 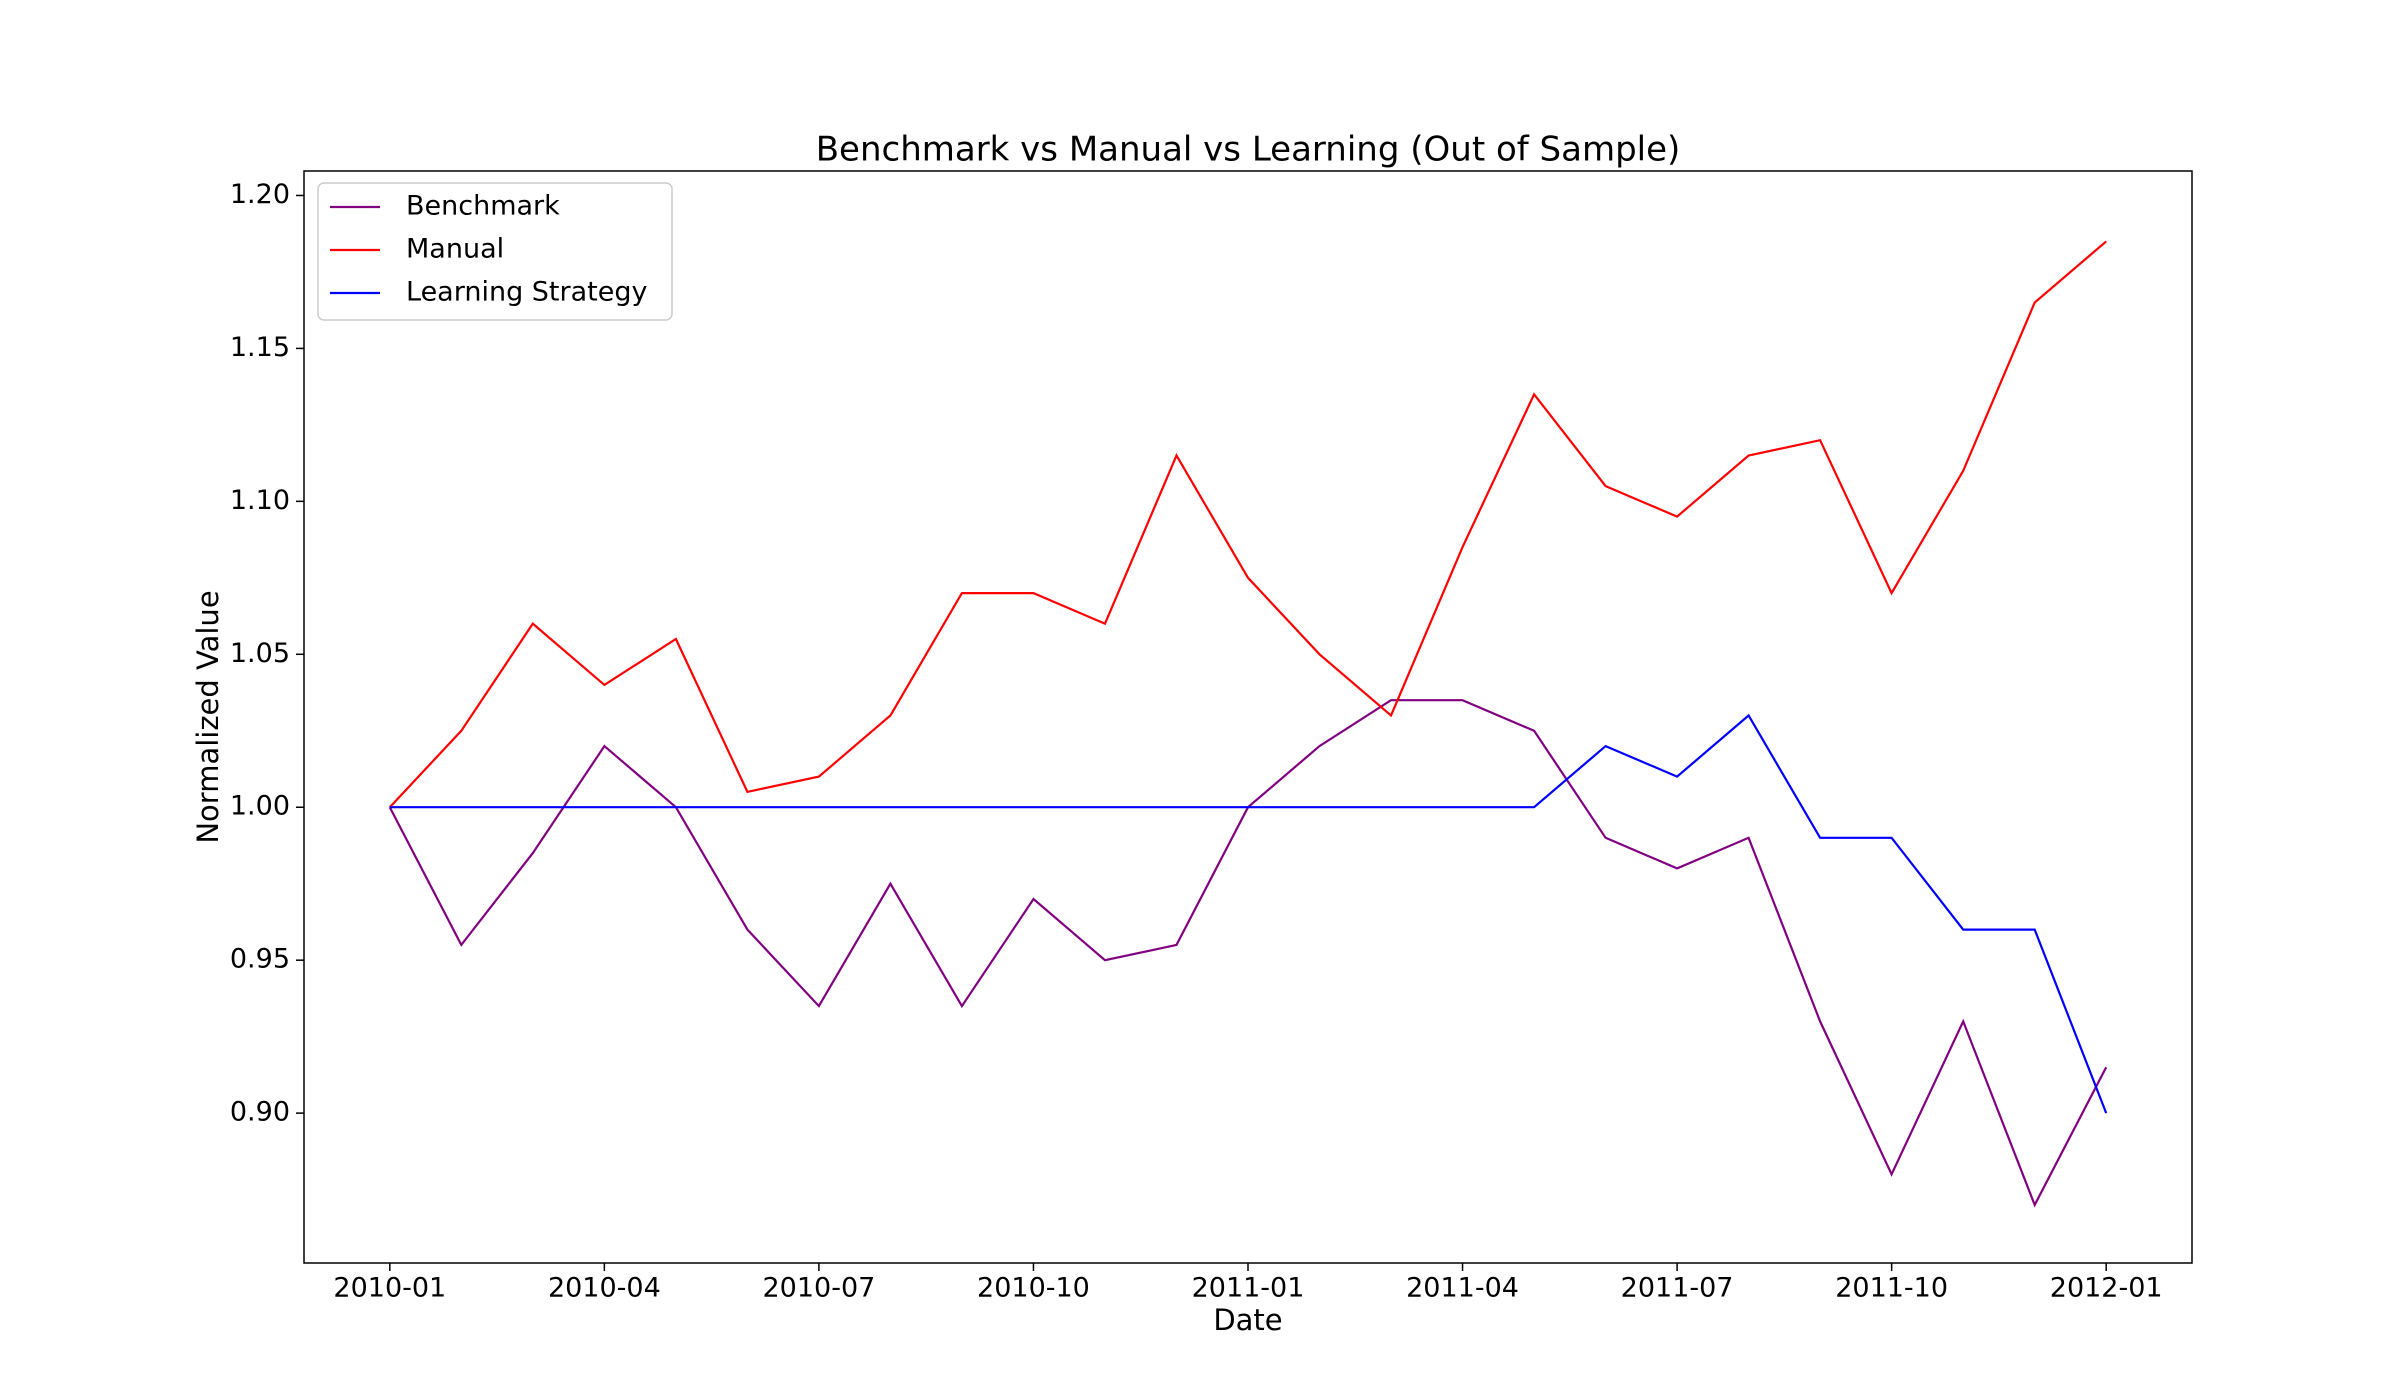 What do you see at coordinates (260, 347) in the screenshot?
I see `y-tick-label: 1.15` at bounding box center [260, 347].